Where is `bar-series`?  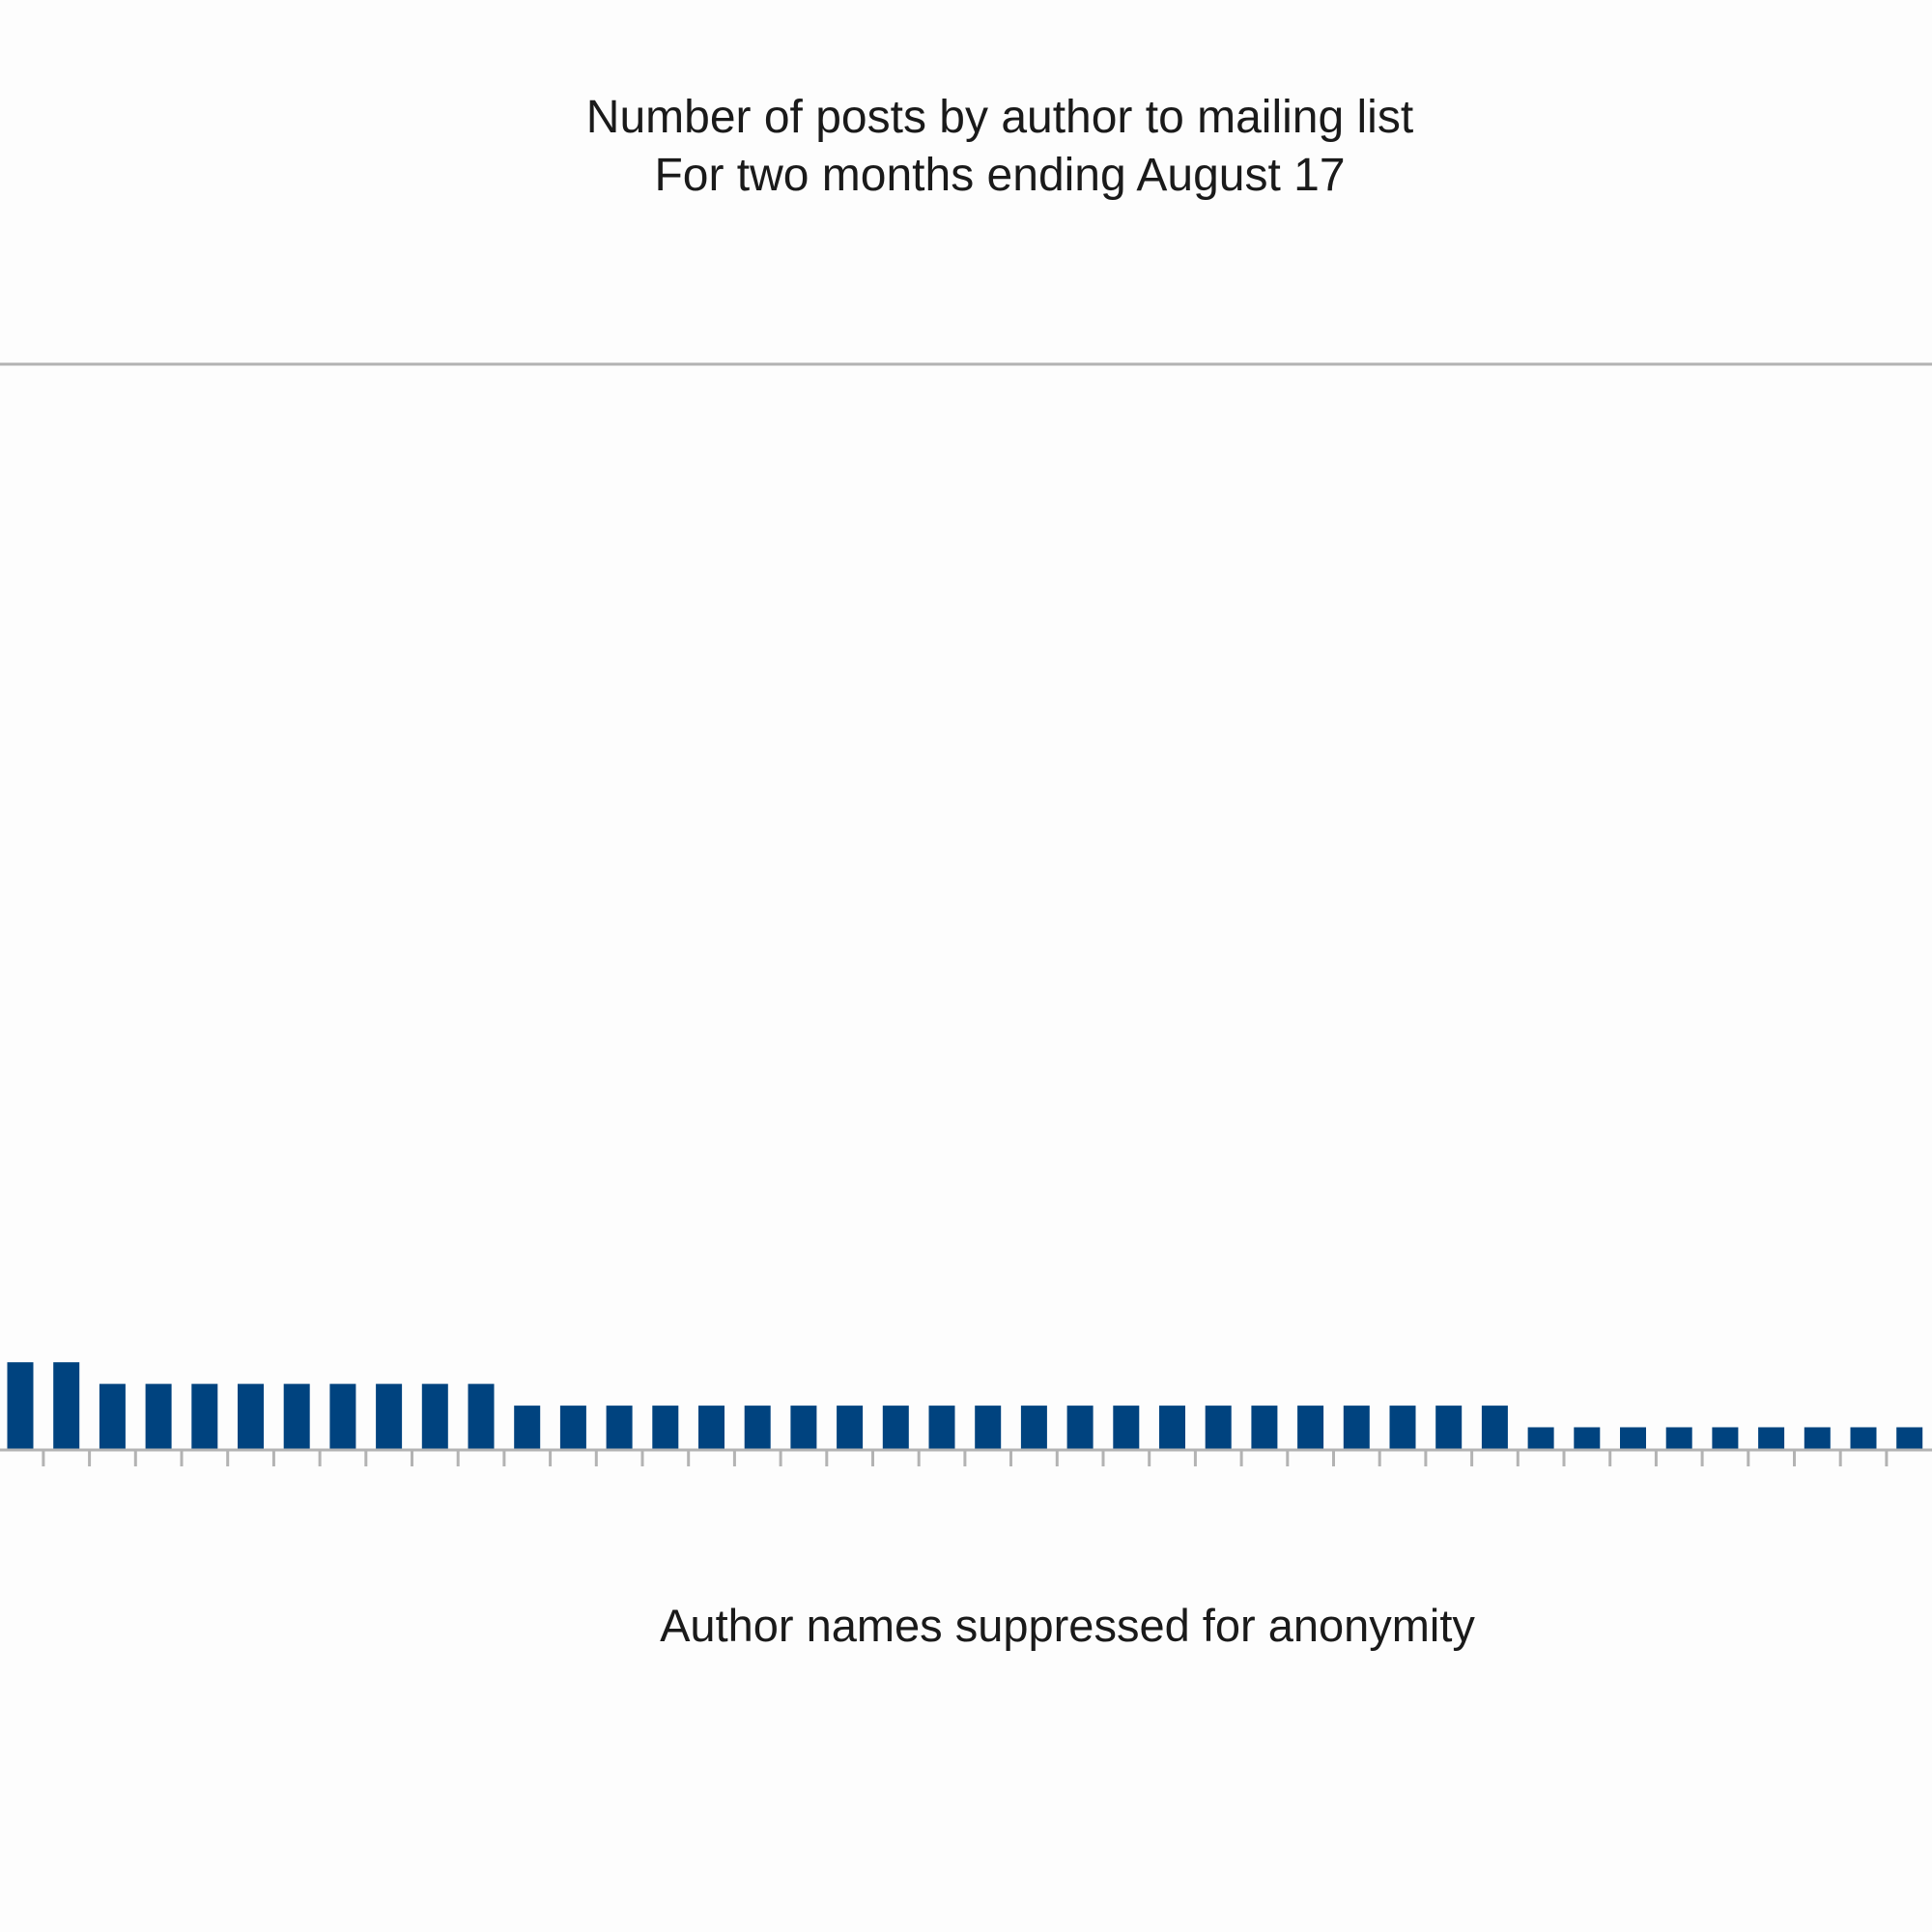
bar-series is located at coordinates (965, 1405).